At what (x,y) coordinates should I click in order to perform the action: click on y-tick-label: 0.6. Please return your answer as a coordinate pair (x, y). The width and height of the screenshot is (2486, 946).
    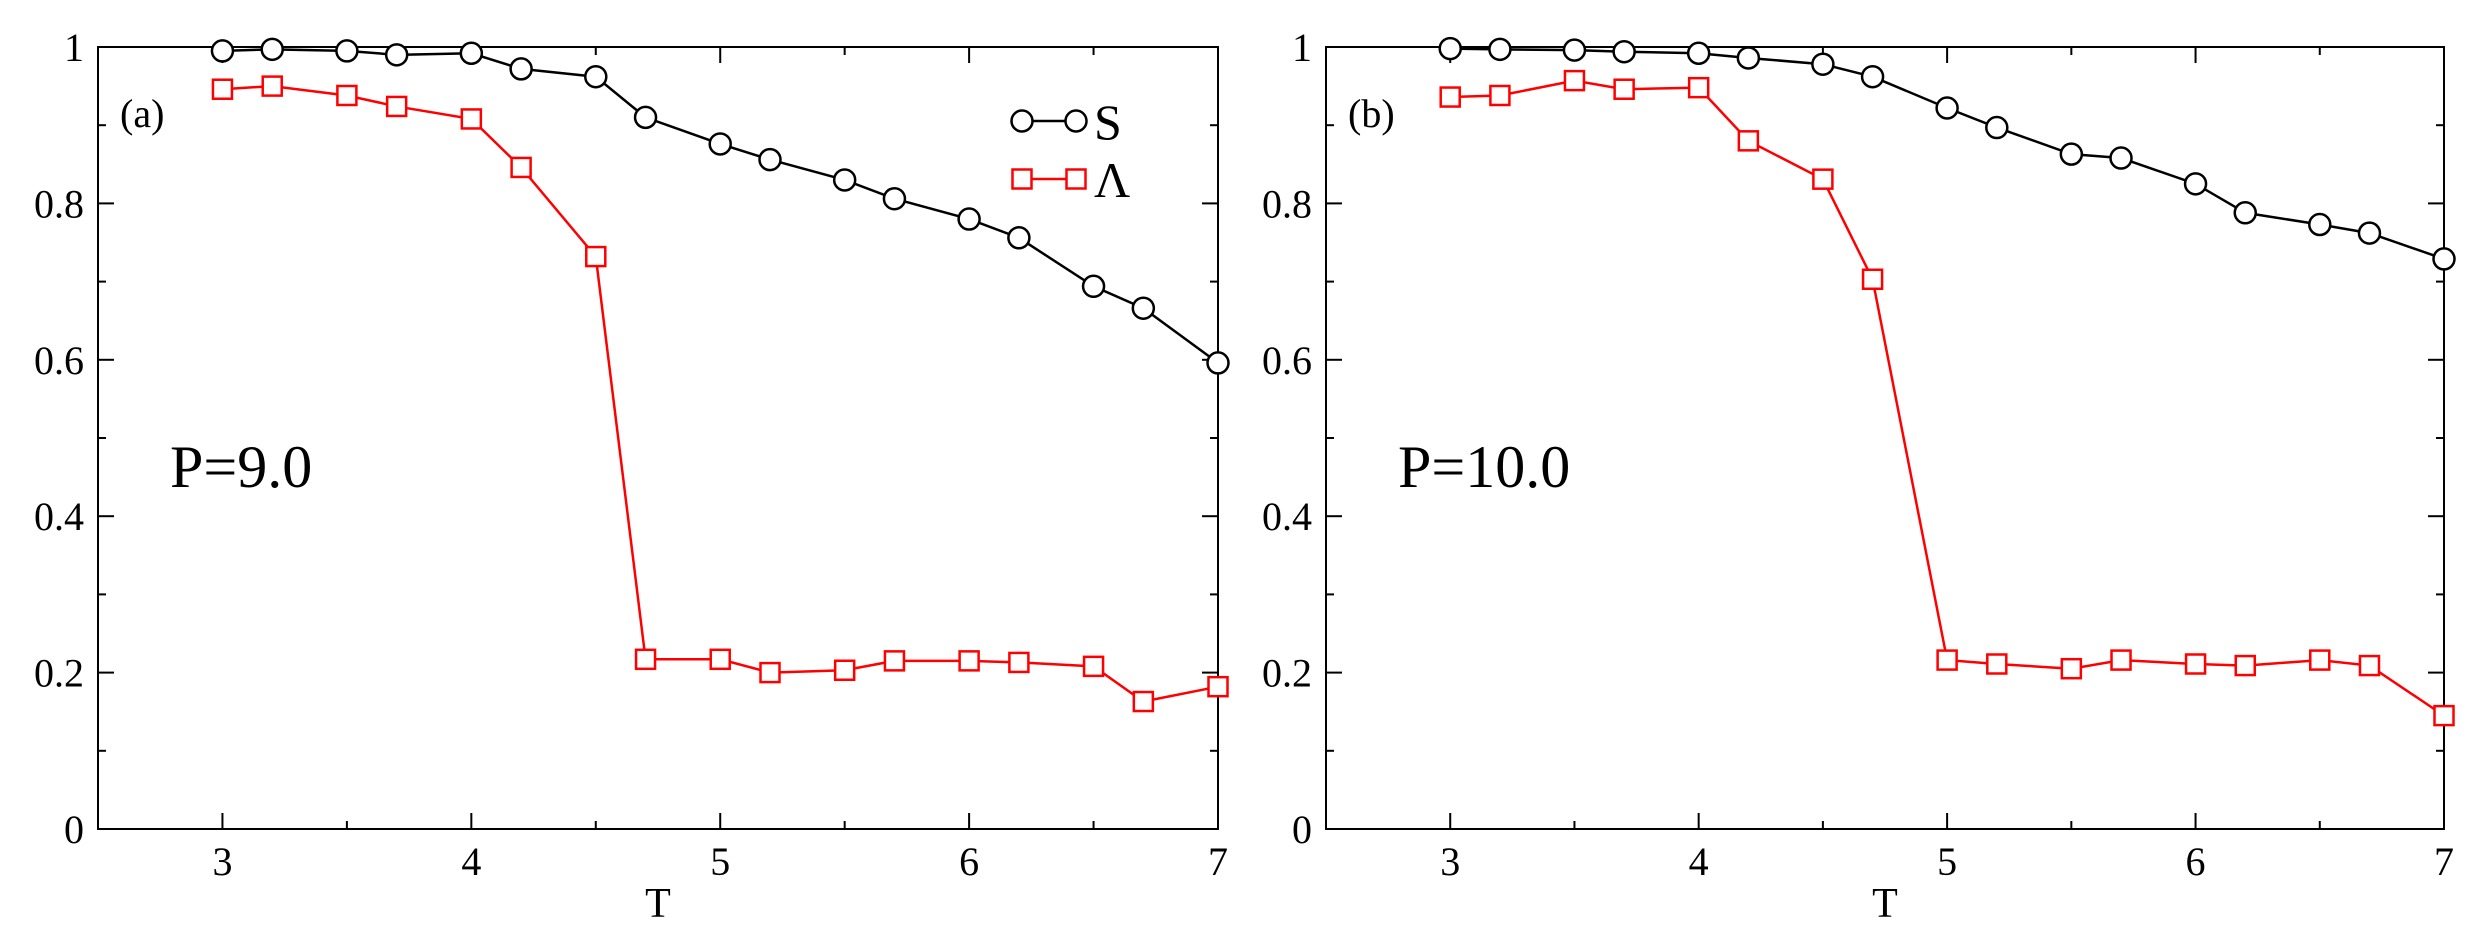
    Looking at the image, I should click on (59, 360).